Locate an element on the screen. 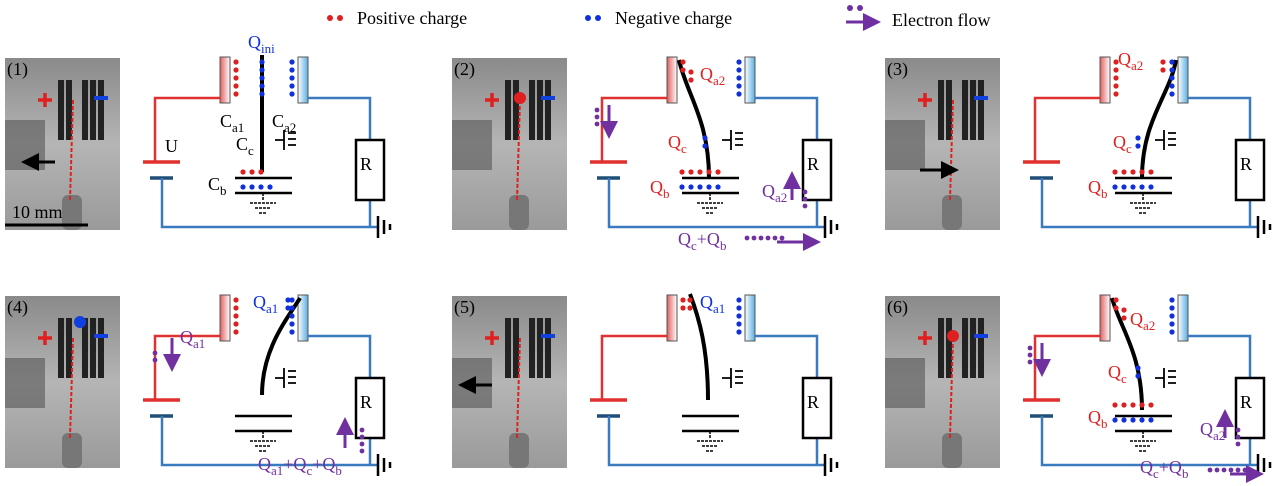  label-sub: ini is located at coordinates (268, 48).